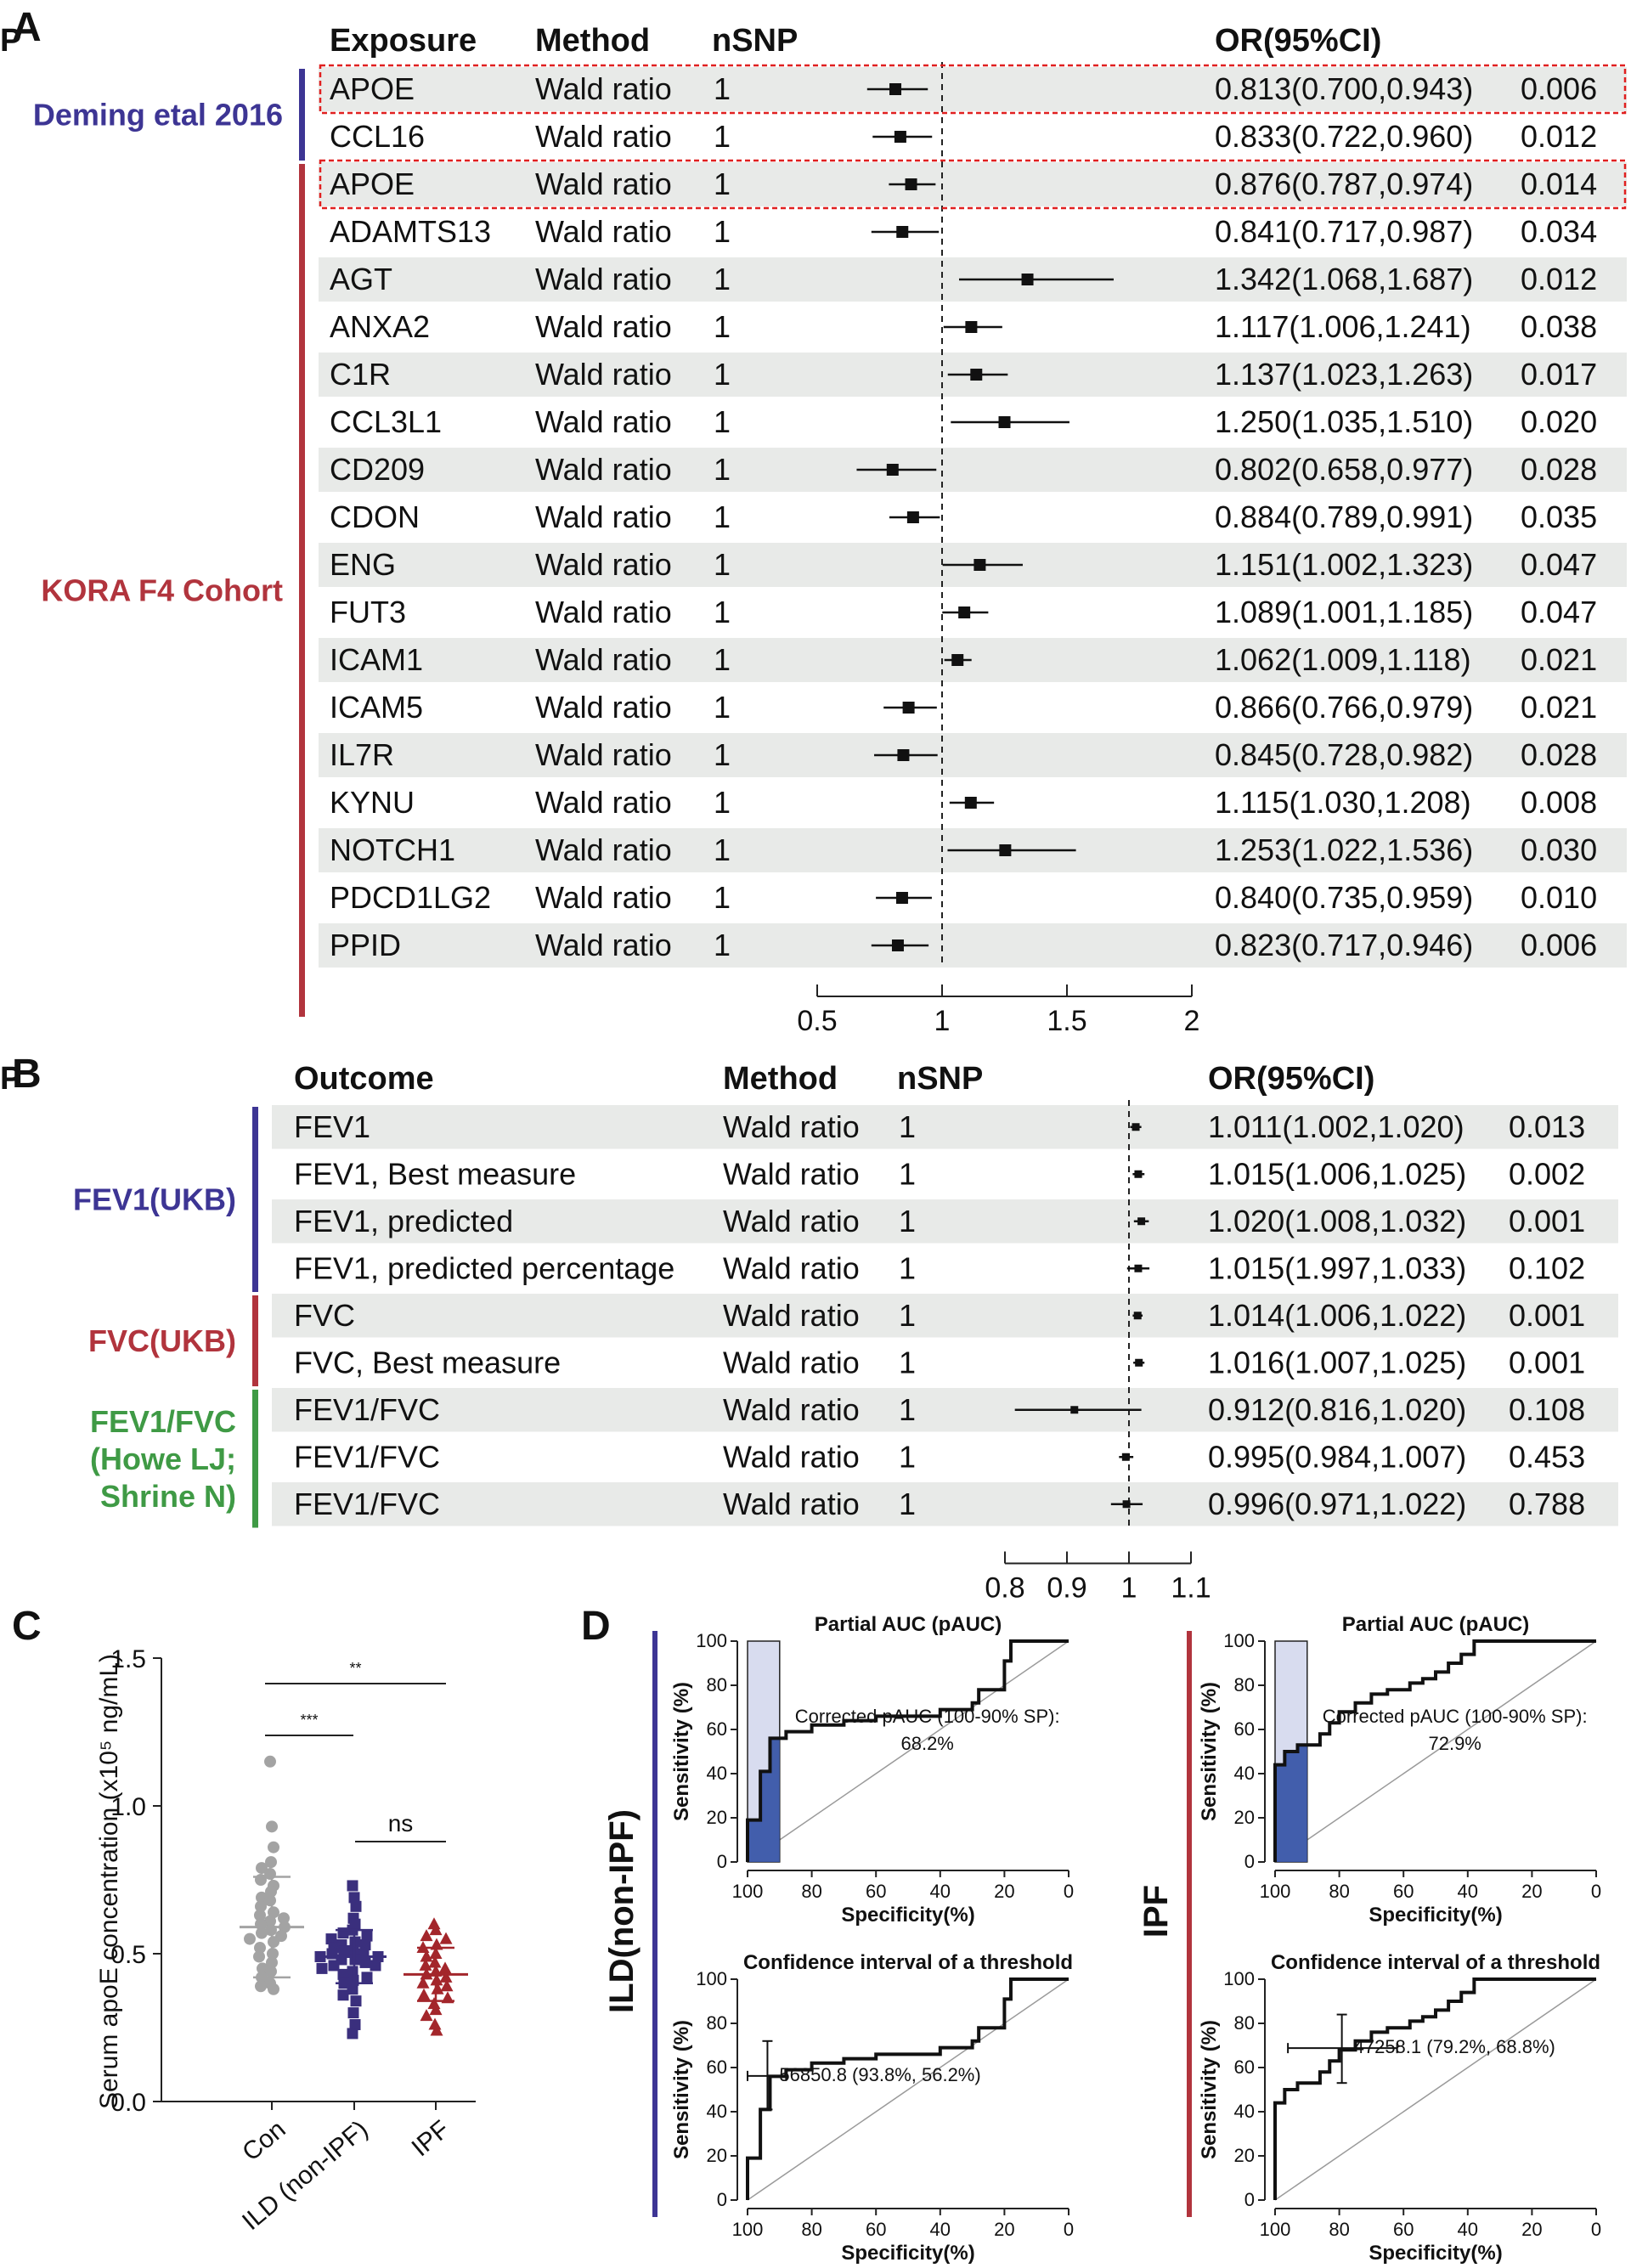 Image resolution: width=1631 pixels, height=2268 pixels. Describe the element at coordinates (1455, 1716) in the screenshot. I see `pauc-caption: Corrected pAUC (100-90% SP):` at that location.